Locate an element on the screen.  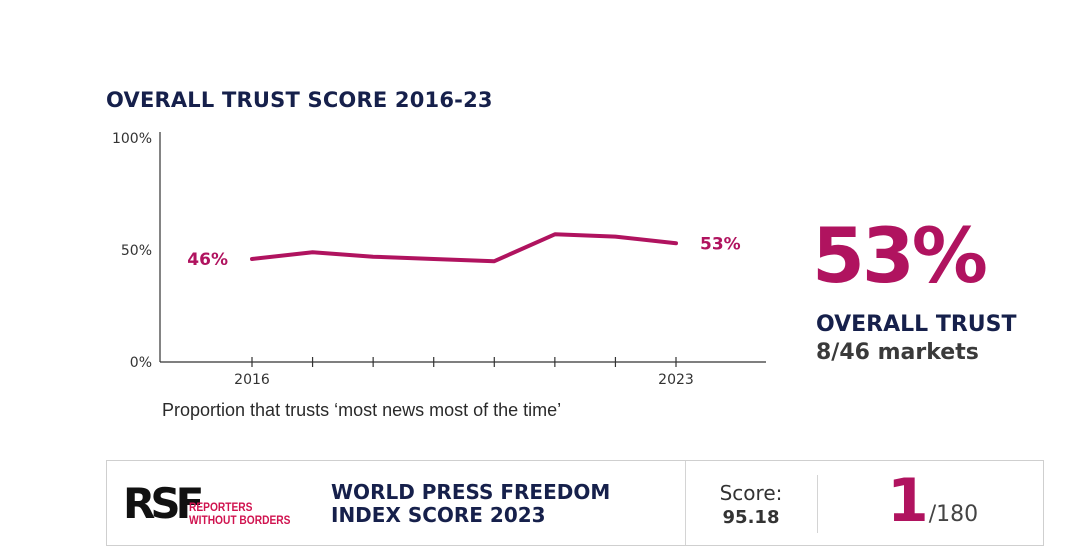
x-tick-label: 2023 is located at coordinates (676, 380).